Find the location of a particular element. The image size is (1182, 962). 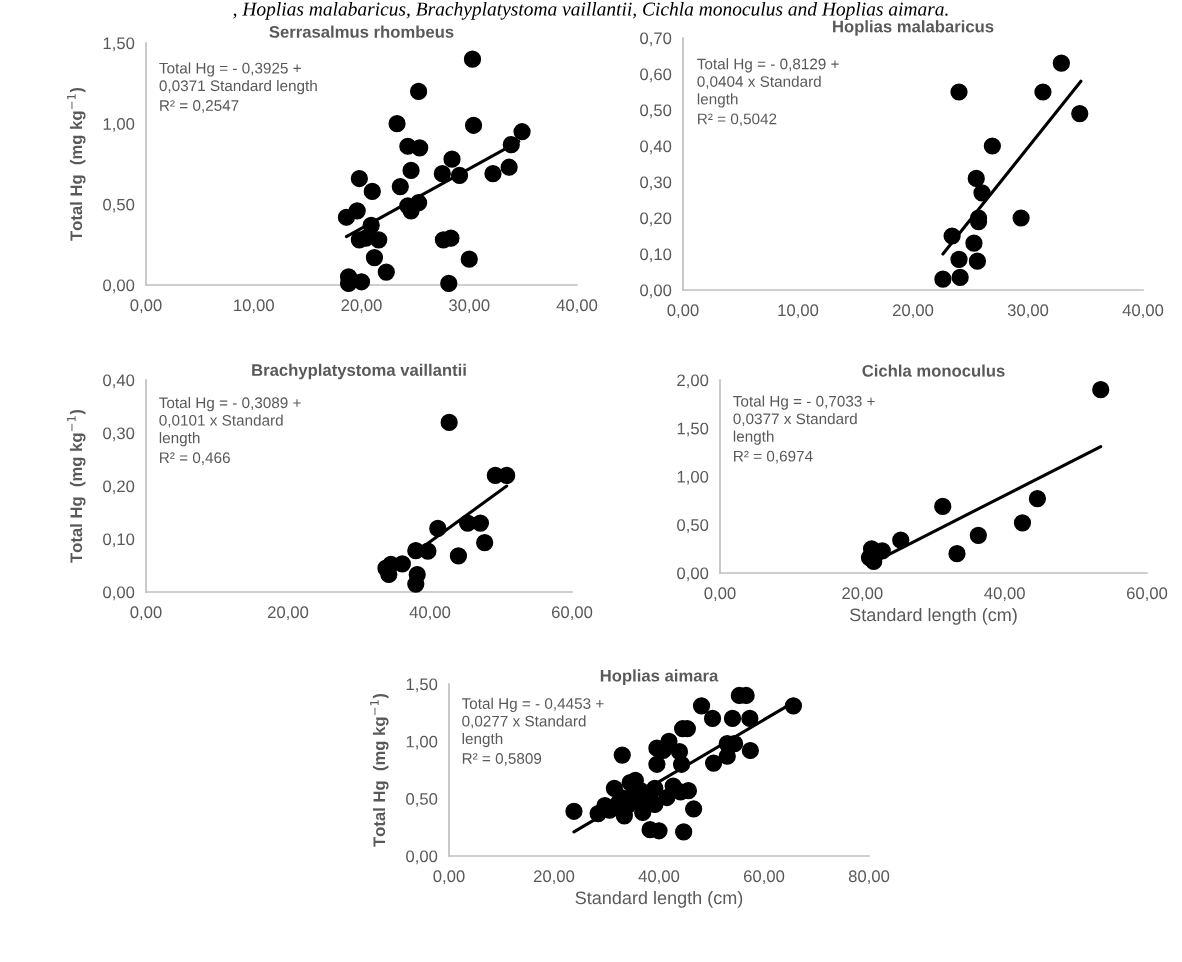

annotation: Total Hg = - 0,4453 + 0,0277 x Standard length is located at coordinates (532, 722).